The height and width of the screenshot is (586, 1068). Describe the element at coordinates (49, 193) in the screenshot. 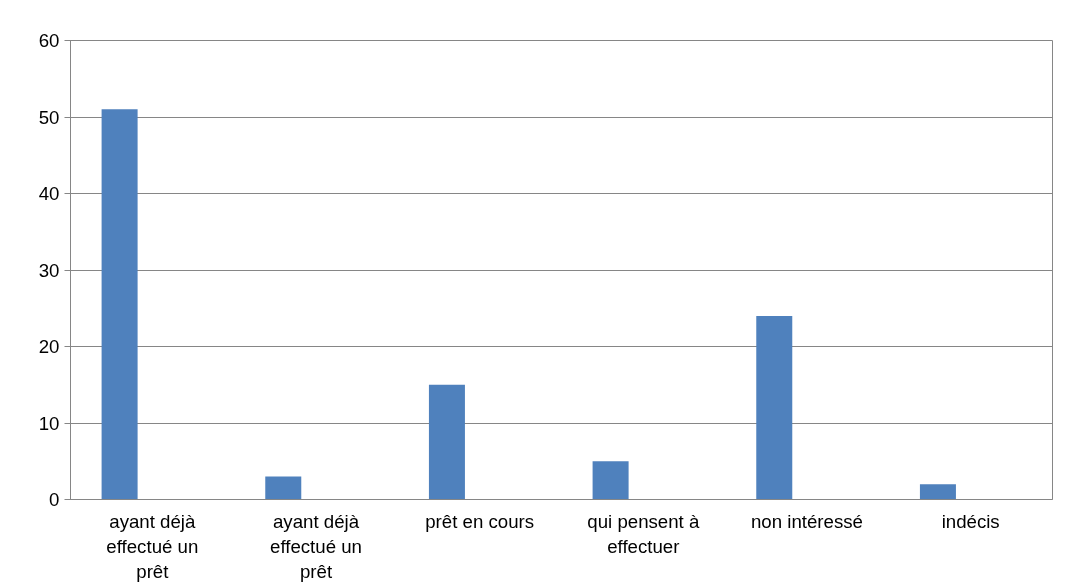

I see `y-tick-label: 40` at that location.